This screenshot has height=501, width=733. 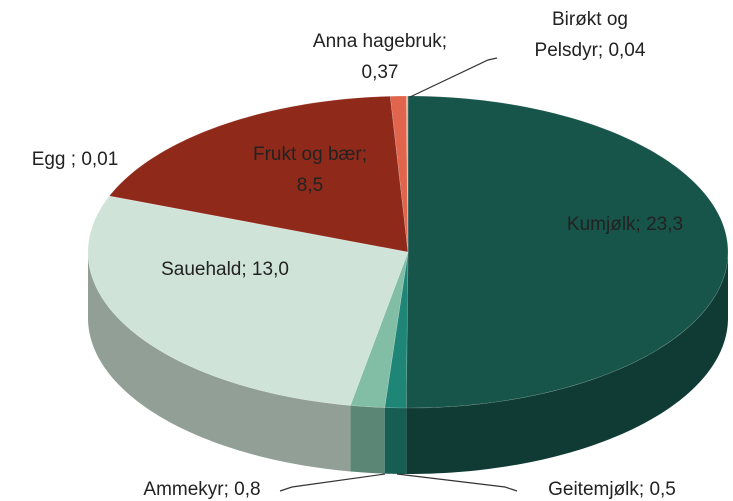 I want to click on data-label: Pelsdyr; 0,04, so click(x=590, y=50).